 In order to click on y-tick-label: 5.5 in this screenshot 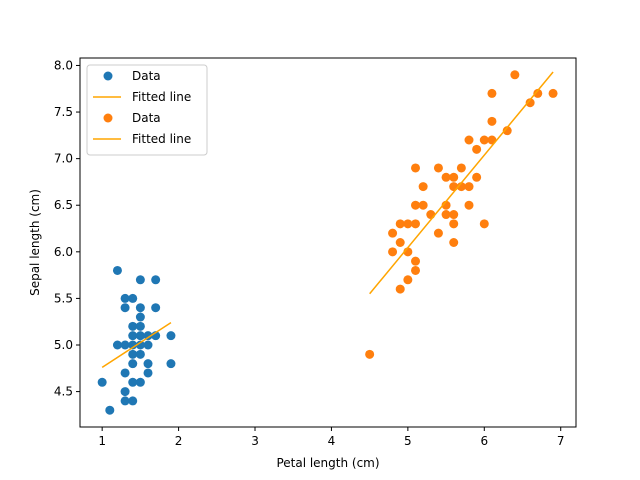, I will do `click(63, 298)`.